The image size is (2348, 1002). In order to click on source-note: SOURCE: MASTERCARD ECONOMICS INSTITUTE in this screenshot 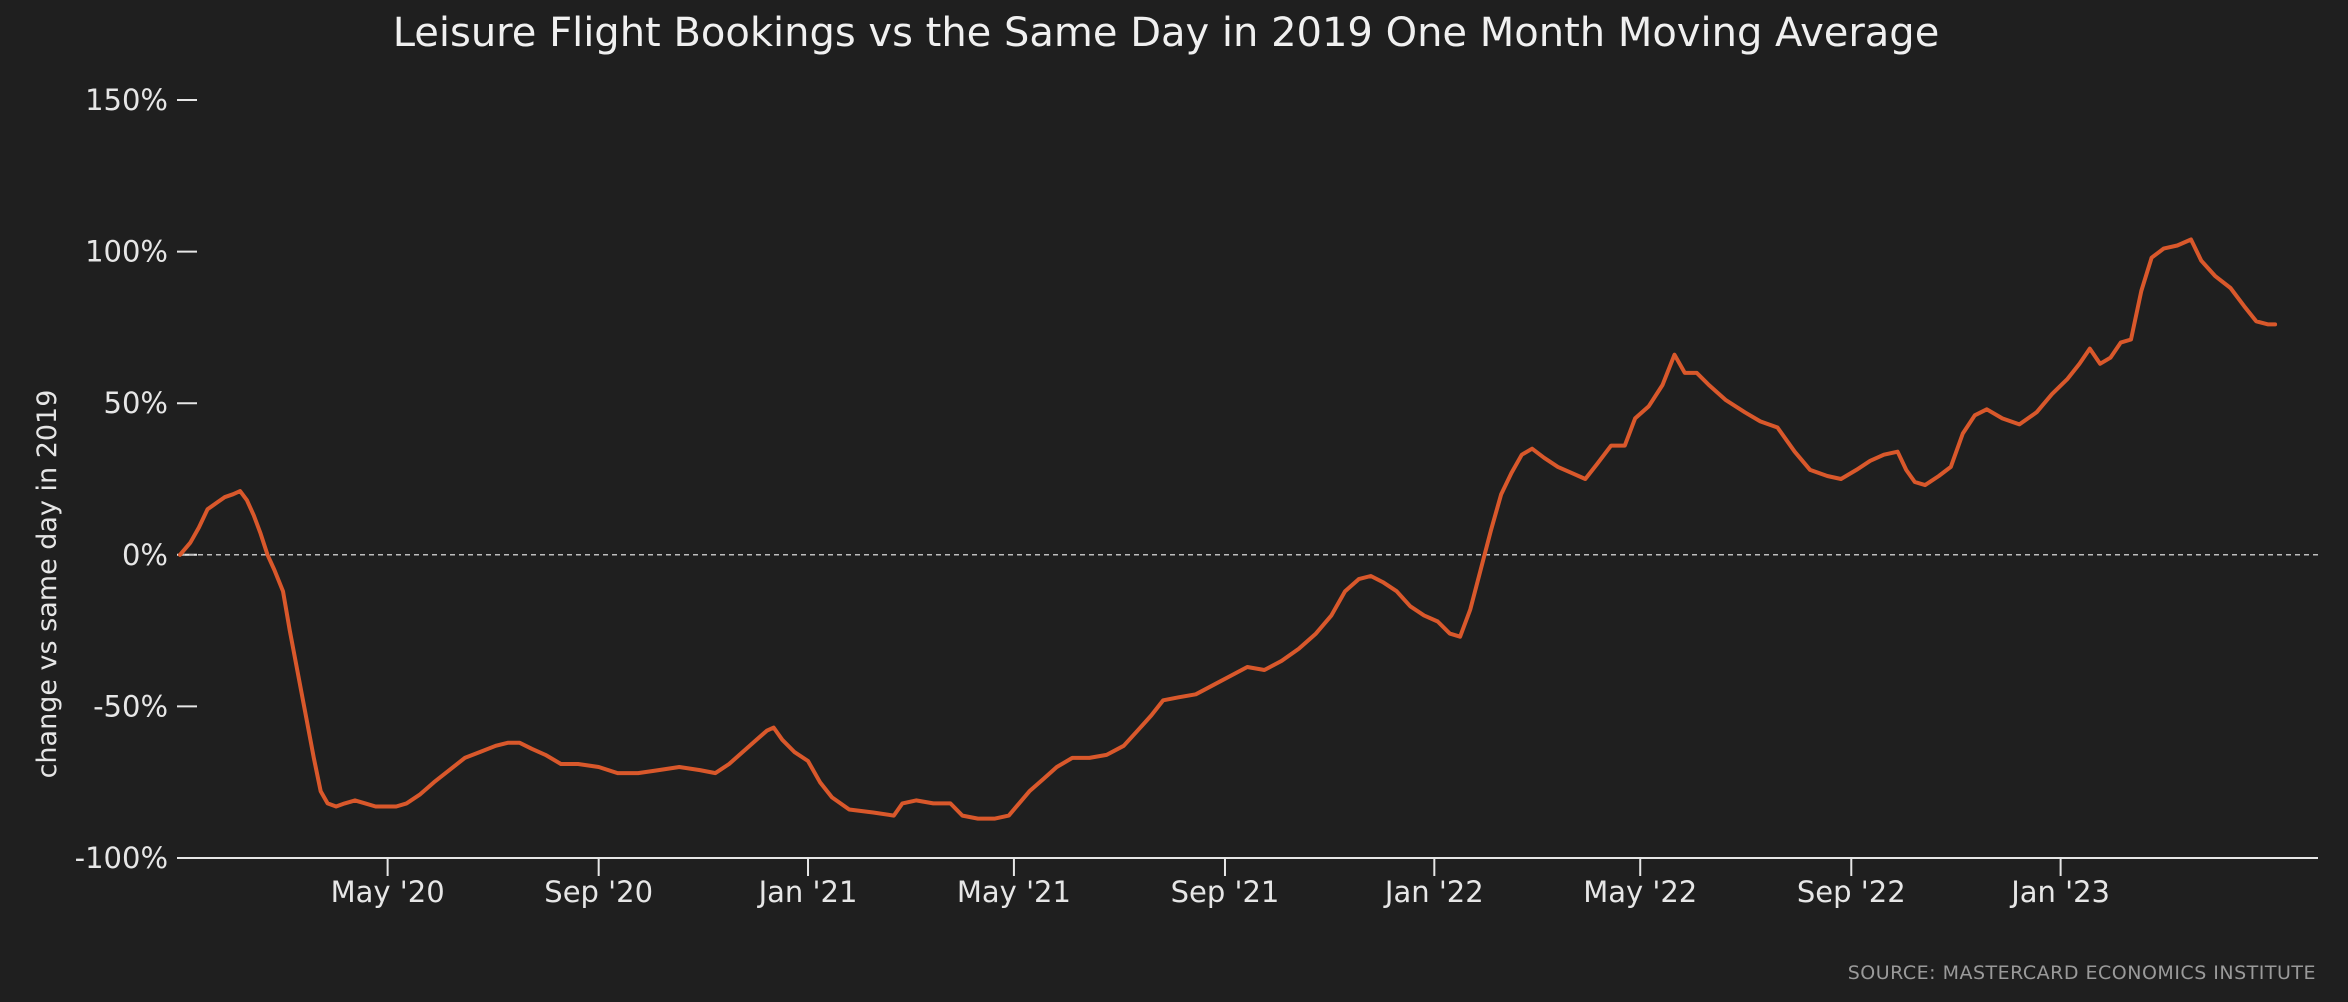, I will do `click(2082, 973)`.